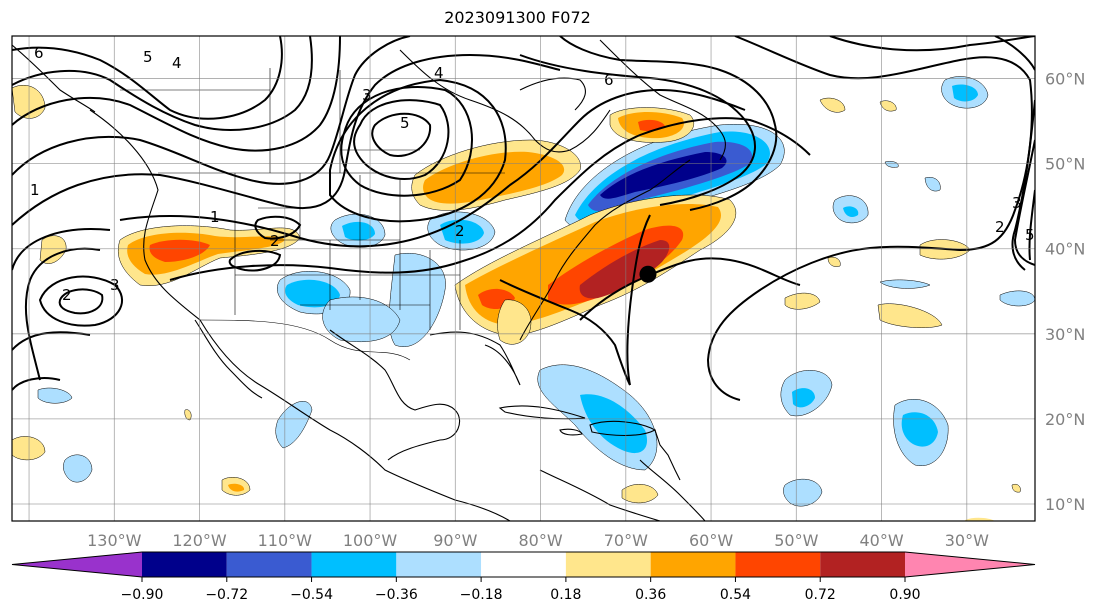 This screenshot has width=1105, height=615. What do you see at coordinates (1065, 292) in the screenshot?
I see `latitude-labels: 60°N 50°N 40°N 30°N 20°N 10°N` at bounding box center [1065, 292].